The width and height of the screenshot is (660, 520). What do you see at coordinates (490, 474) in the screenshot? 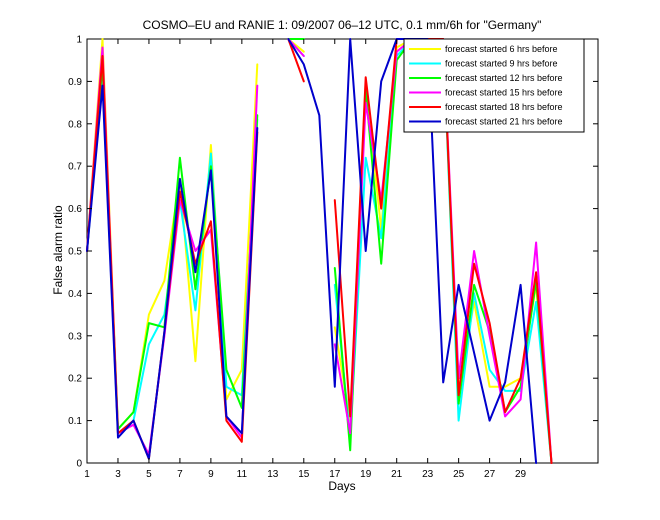
I see `x-tick-label: 27` at bounding box center [490, 474].